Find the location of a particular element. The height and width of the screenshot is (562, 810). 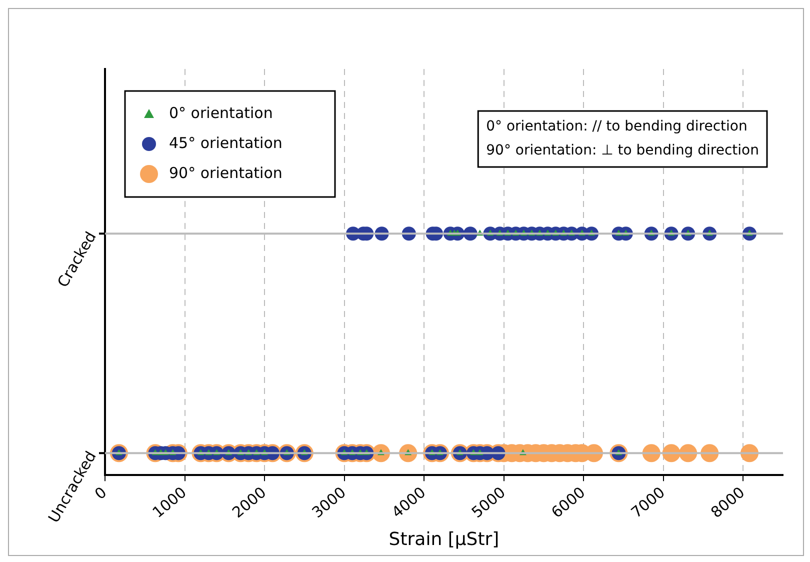

text: 0° orientation: // to bending direction is located at coordinates (617, 126).